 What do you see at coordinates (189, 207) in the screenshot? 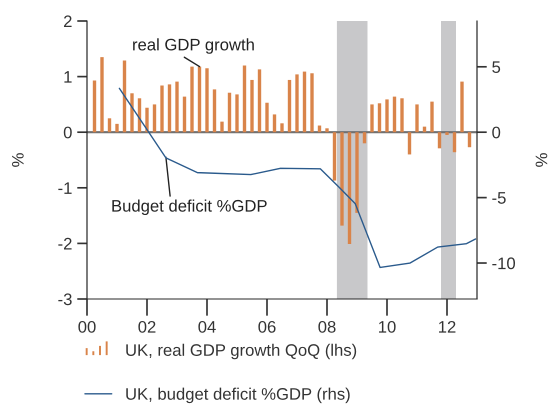
I see `annotation: Budget deficit %GDP` at bounding box center [189, 207].